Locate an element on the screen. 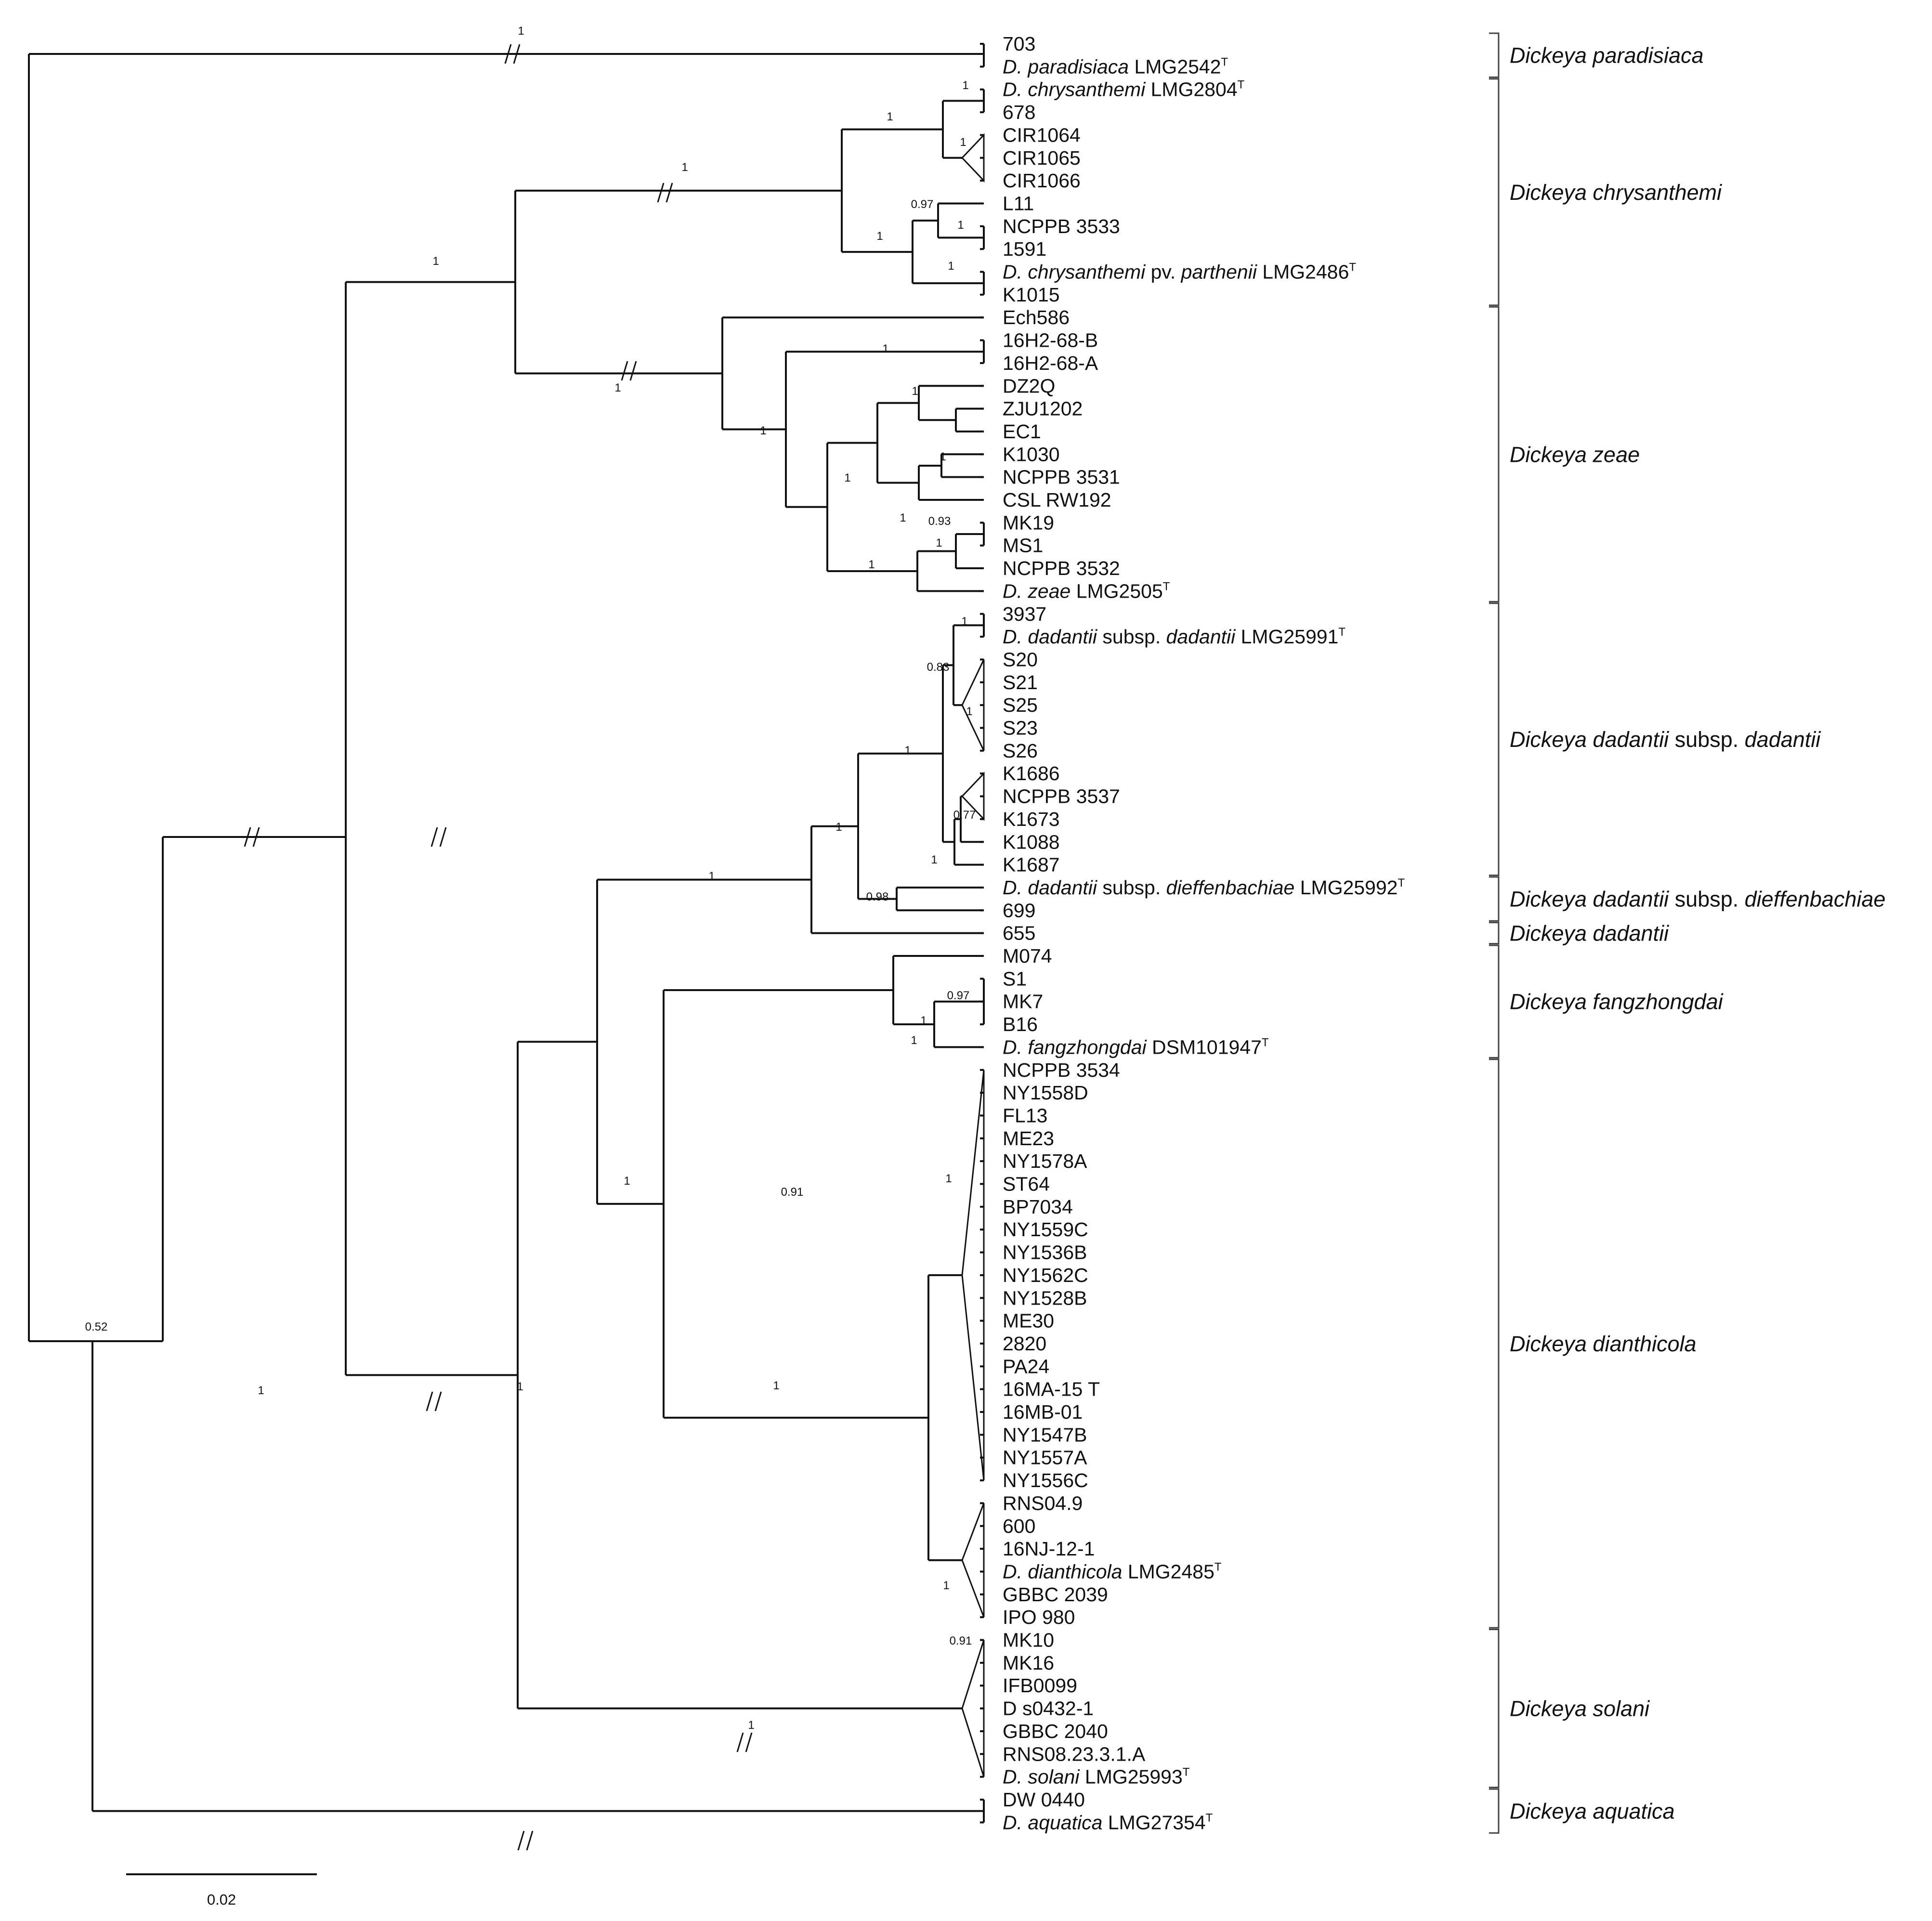 This screenshot has height=1921, width=1932. tip-label: NY1562C is located at coordinates (1045, 1275).